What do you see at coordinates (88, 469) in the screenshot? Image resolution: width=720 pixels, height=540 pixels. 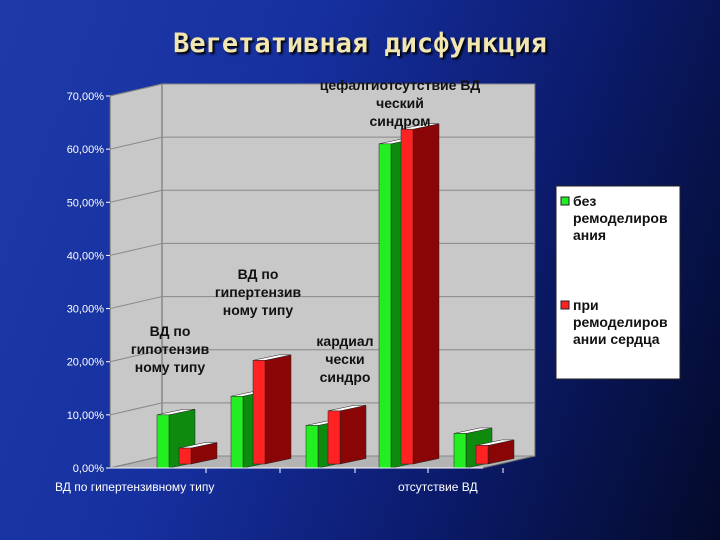 I see `y-tick-label: 0,00%` at bounding box center [88, 469].